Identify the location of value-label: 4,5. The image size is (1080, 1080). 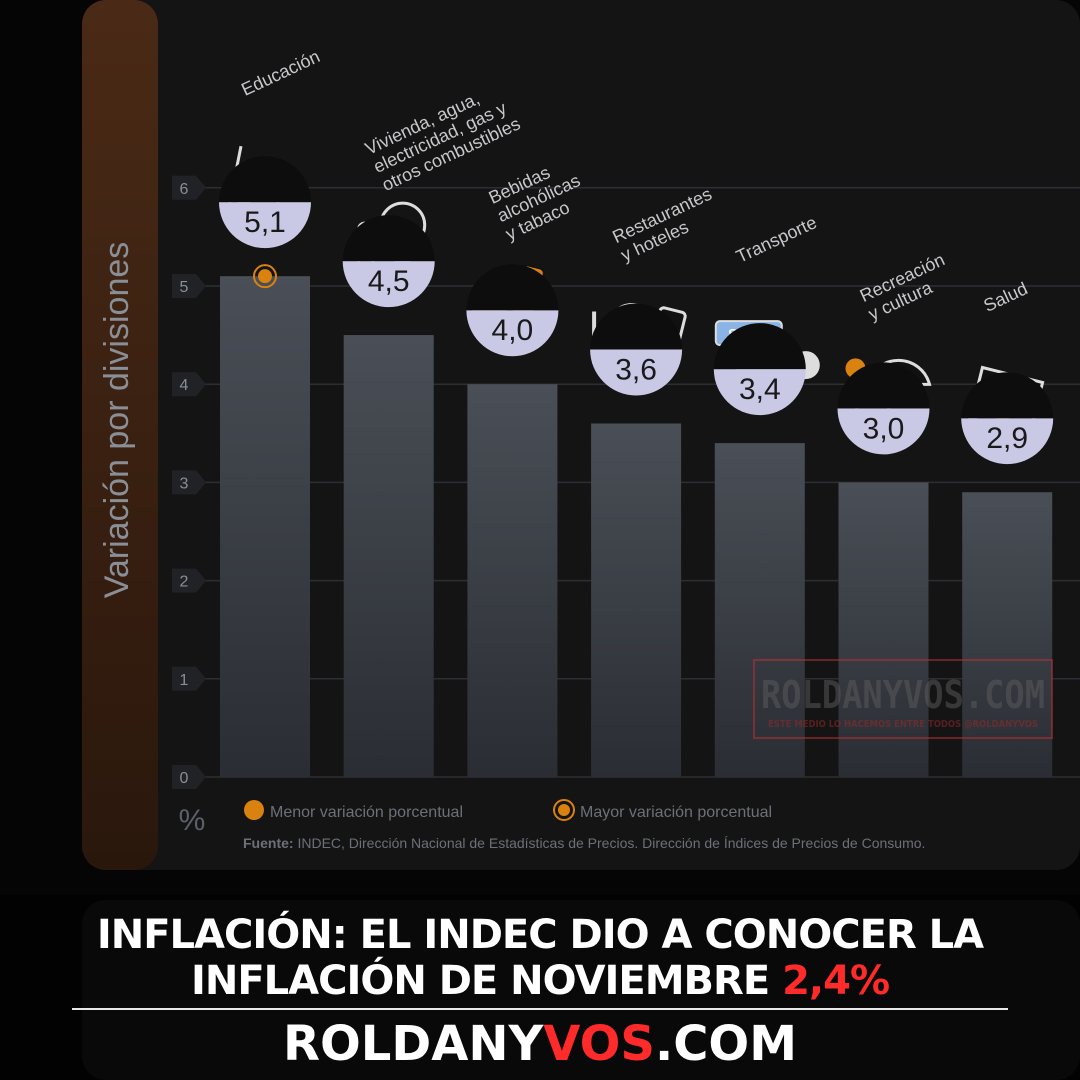
(389, 281).